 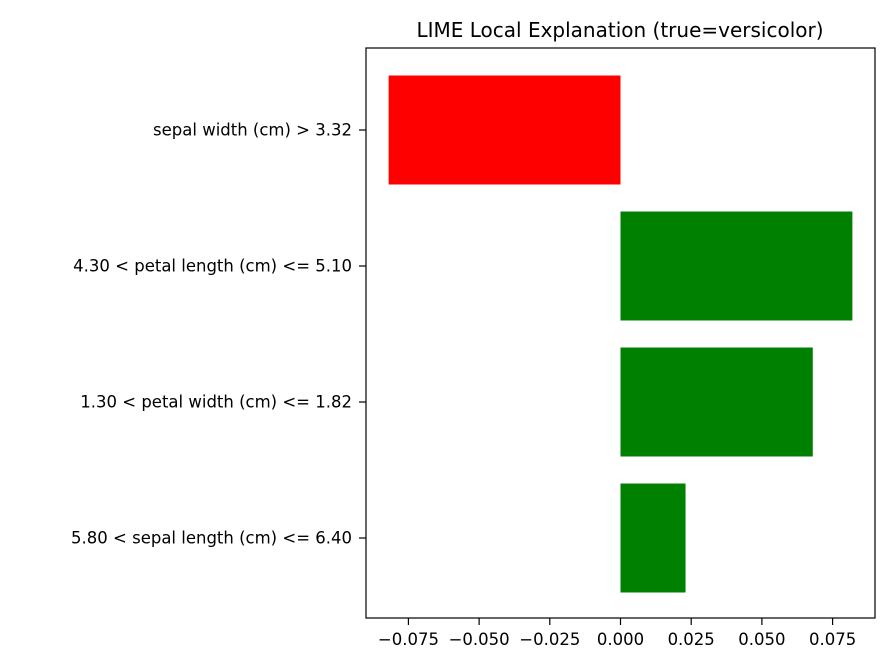 I want to click on x-tick-label: −0.025, so click(x=549, y=639).